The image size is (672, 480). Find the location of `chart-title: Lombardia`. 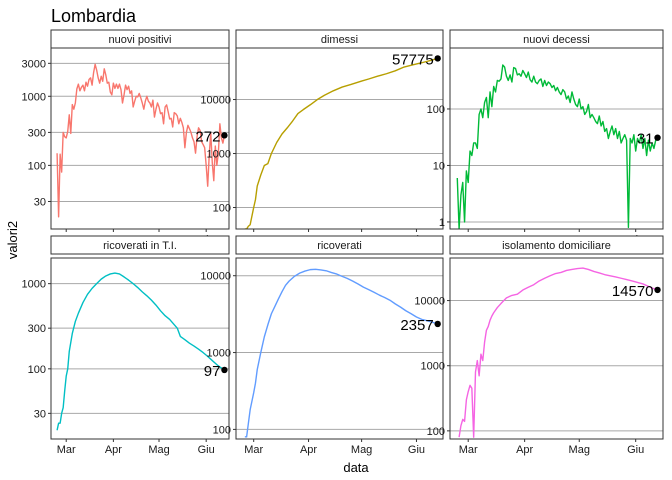

chart-title: Lombardia is located at coordinates (94, 16).